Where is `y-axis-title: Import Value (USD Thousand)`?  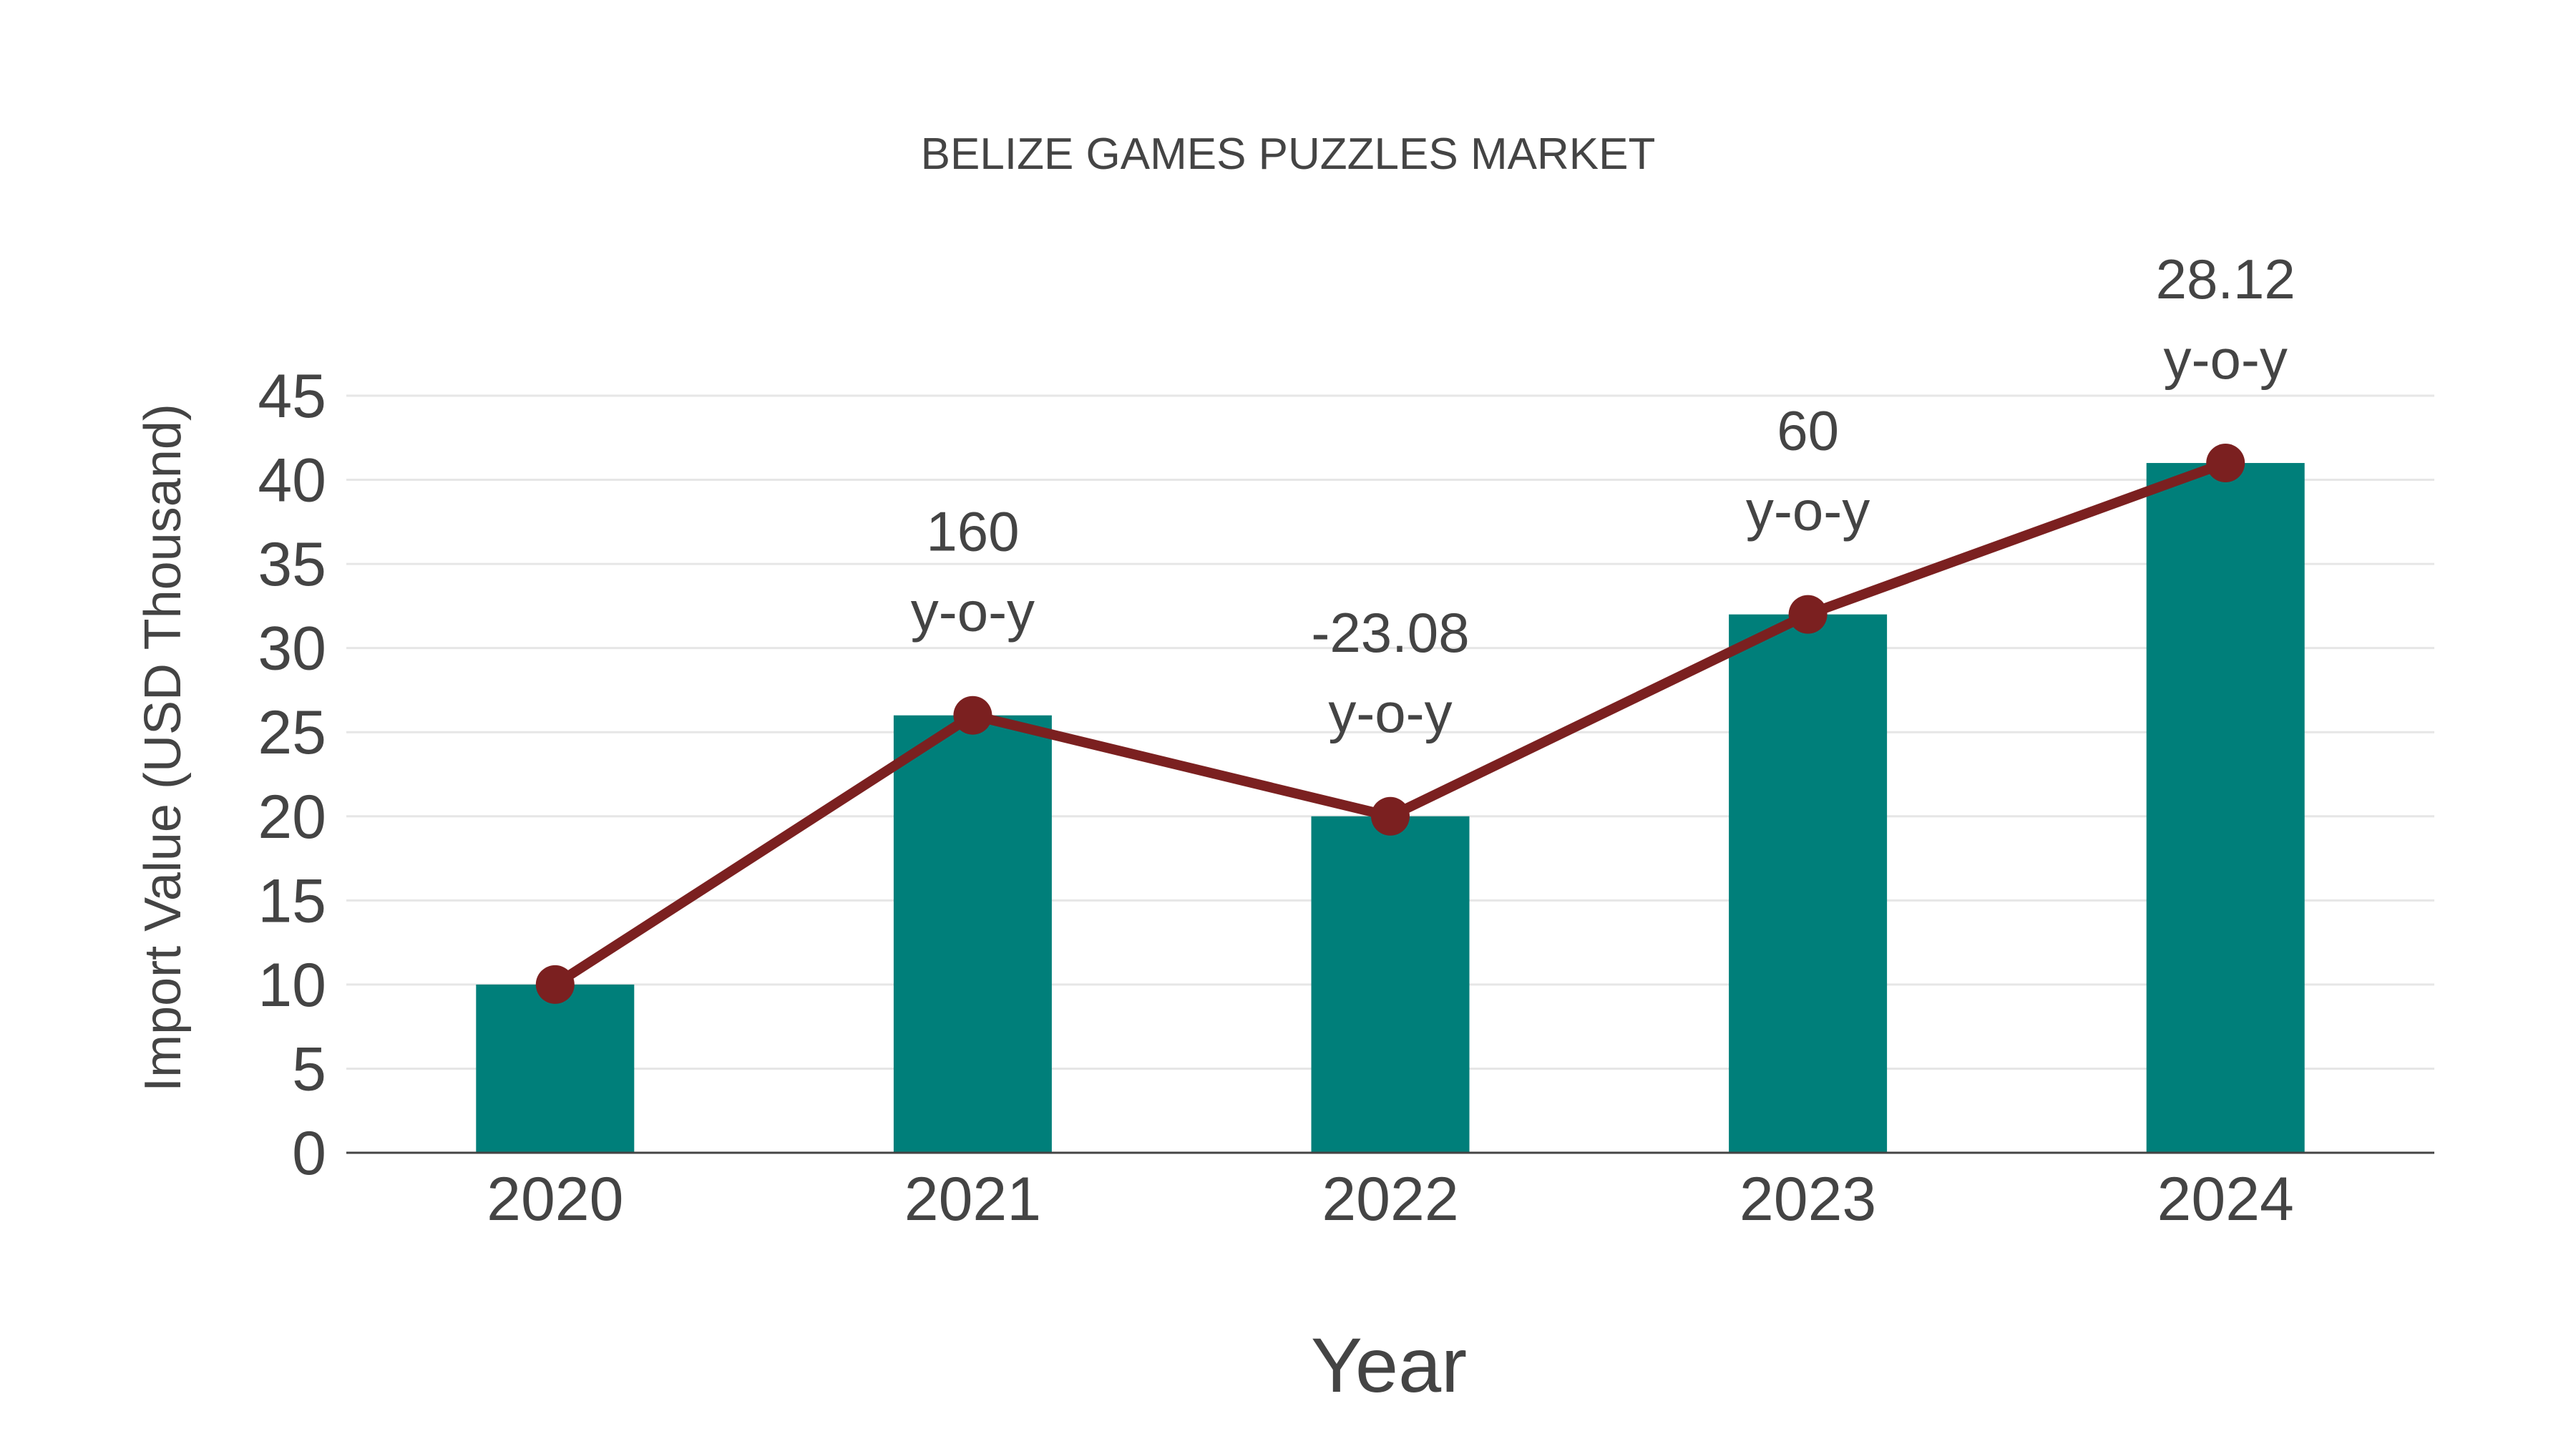 y-axis-title: Import Value (USD Thousand) is located at coordinates (163, 748).